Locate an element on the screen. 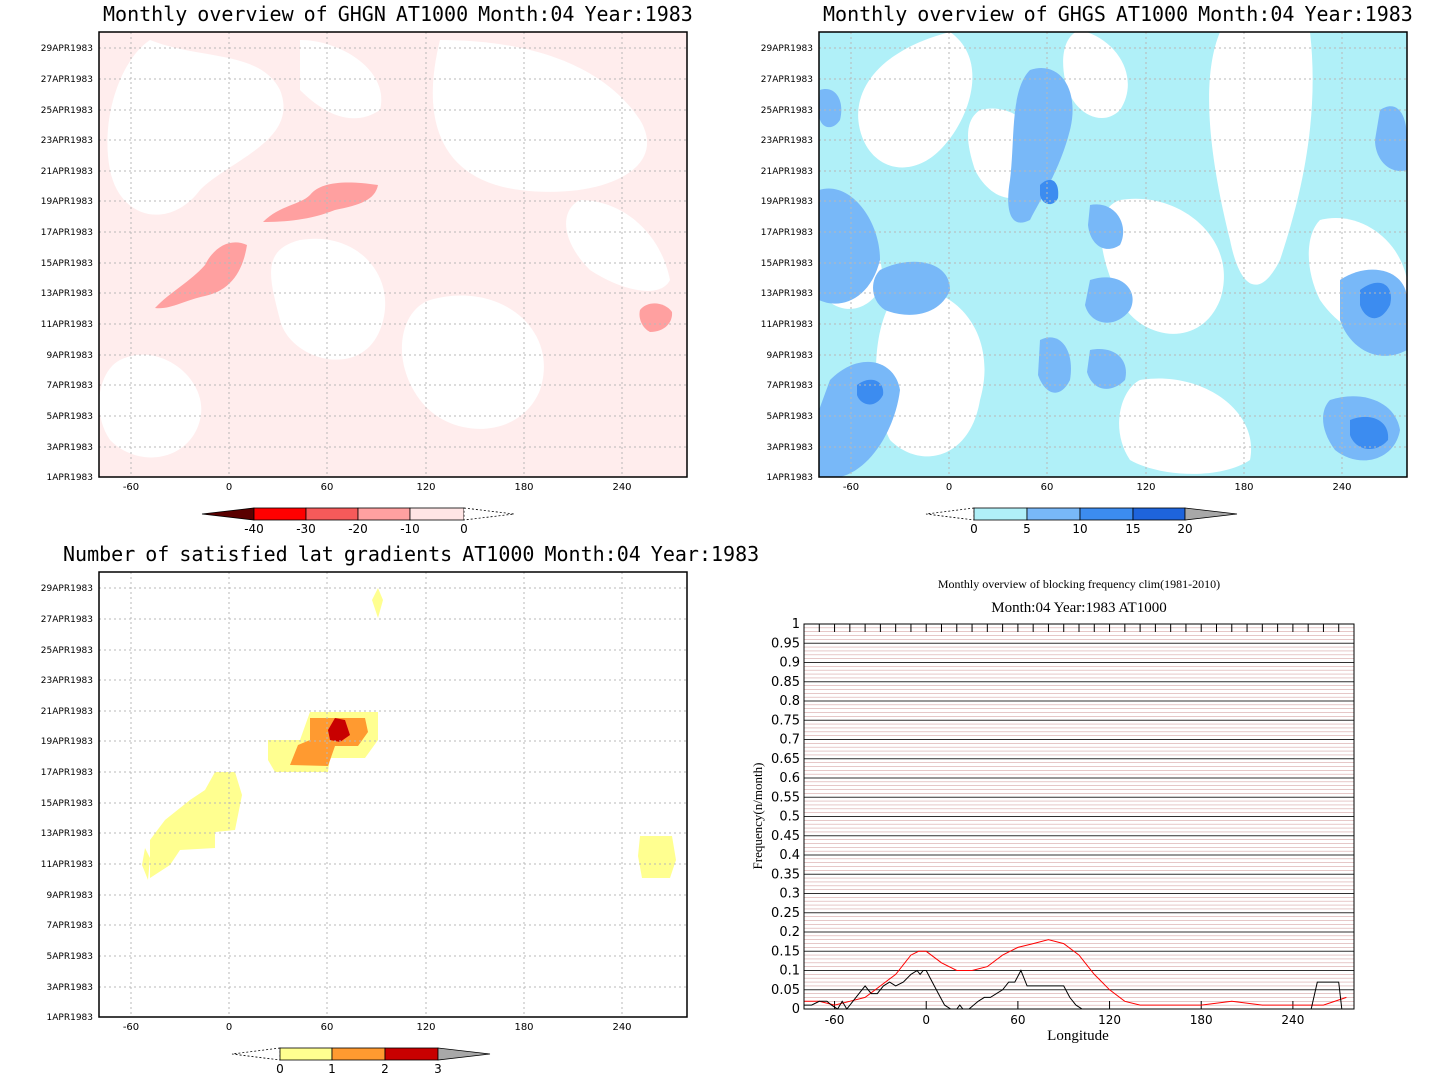  ghgs-colorbar: 0 5 10 15 20 is located at coordinates (1081, 521).